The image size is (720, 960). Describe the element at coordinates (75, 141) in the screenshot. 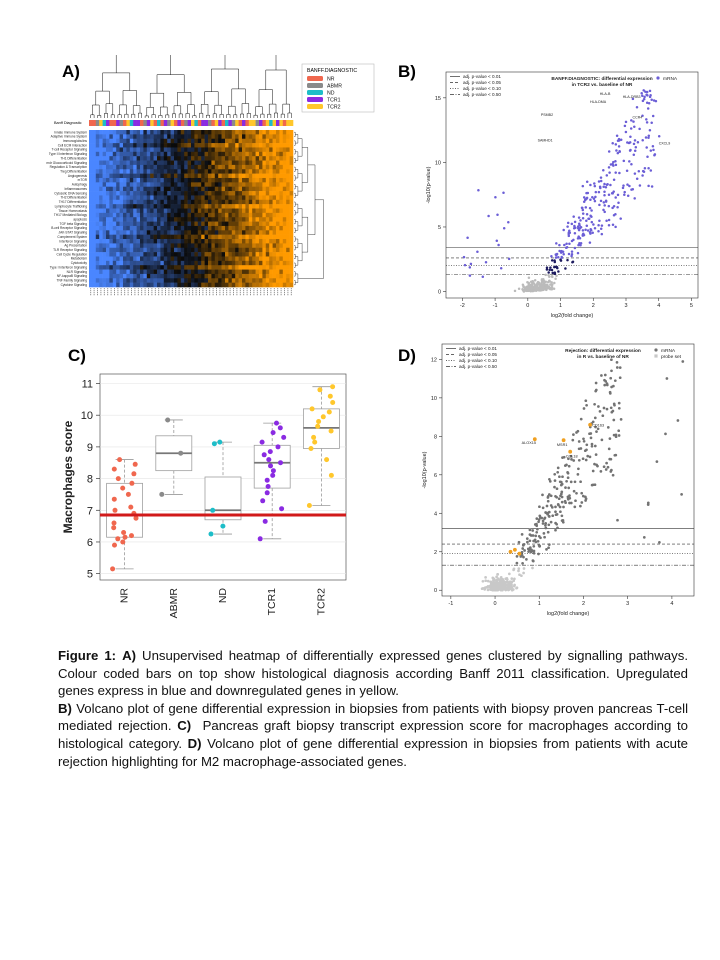

I see `heatmap-row-label: Immunoglobulins` at that location.